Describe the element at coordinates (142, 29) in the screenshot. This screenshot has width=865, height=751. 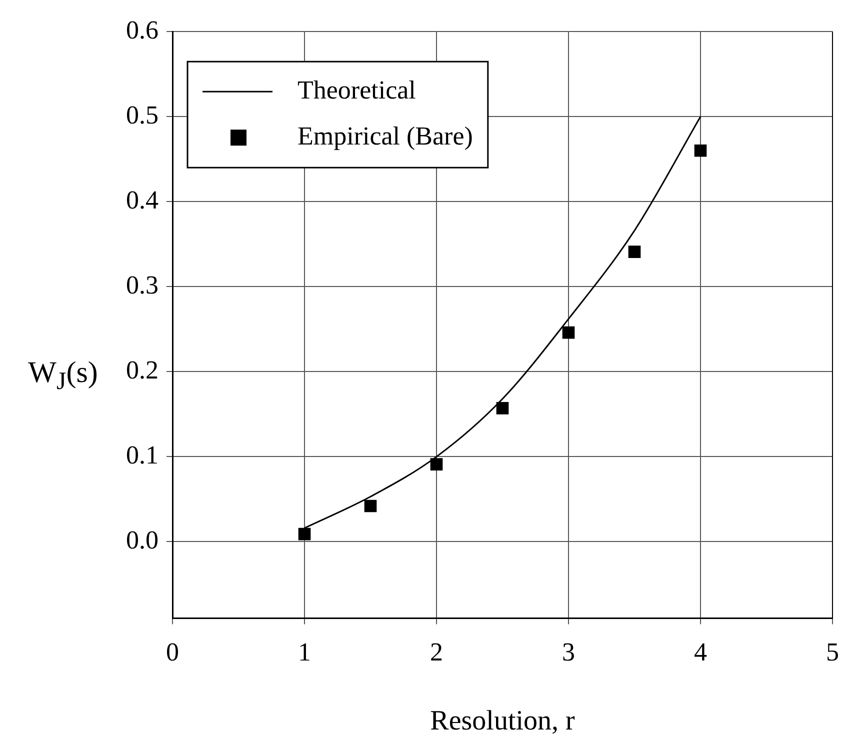
I see `y-tick-label: 0.6` at that location.